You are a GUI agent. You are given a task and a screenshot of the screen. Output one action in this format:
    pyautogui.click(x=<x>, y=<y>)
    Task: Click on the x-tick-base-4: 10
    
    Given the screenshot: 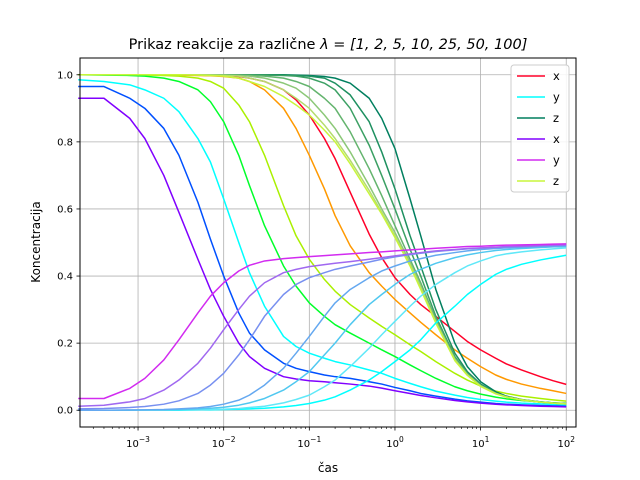 What is the action you would take?
    pyautogui.click(x=478, y=444)
    